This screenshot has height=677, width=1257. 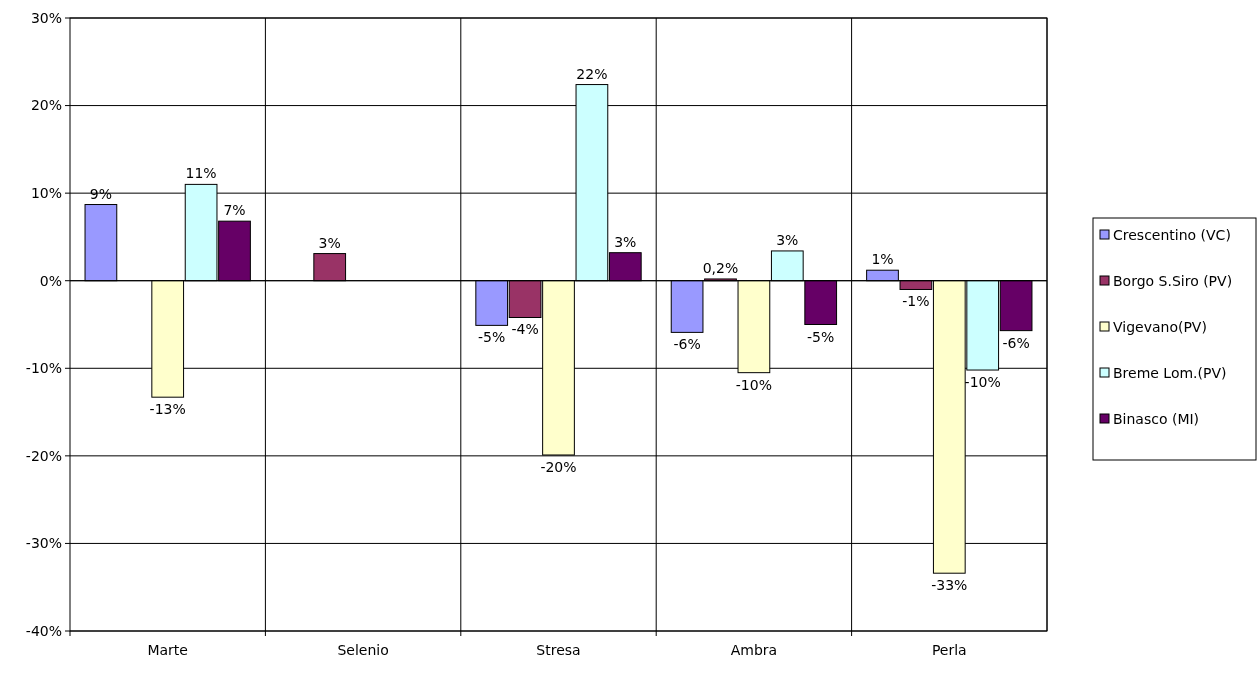 I want to click on data-label: 0,2%, so click(x=720, y=267).